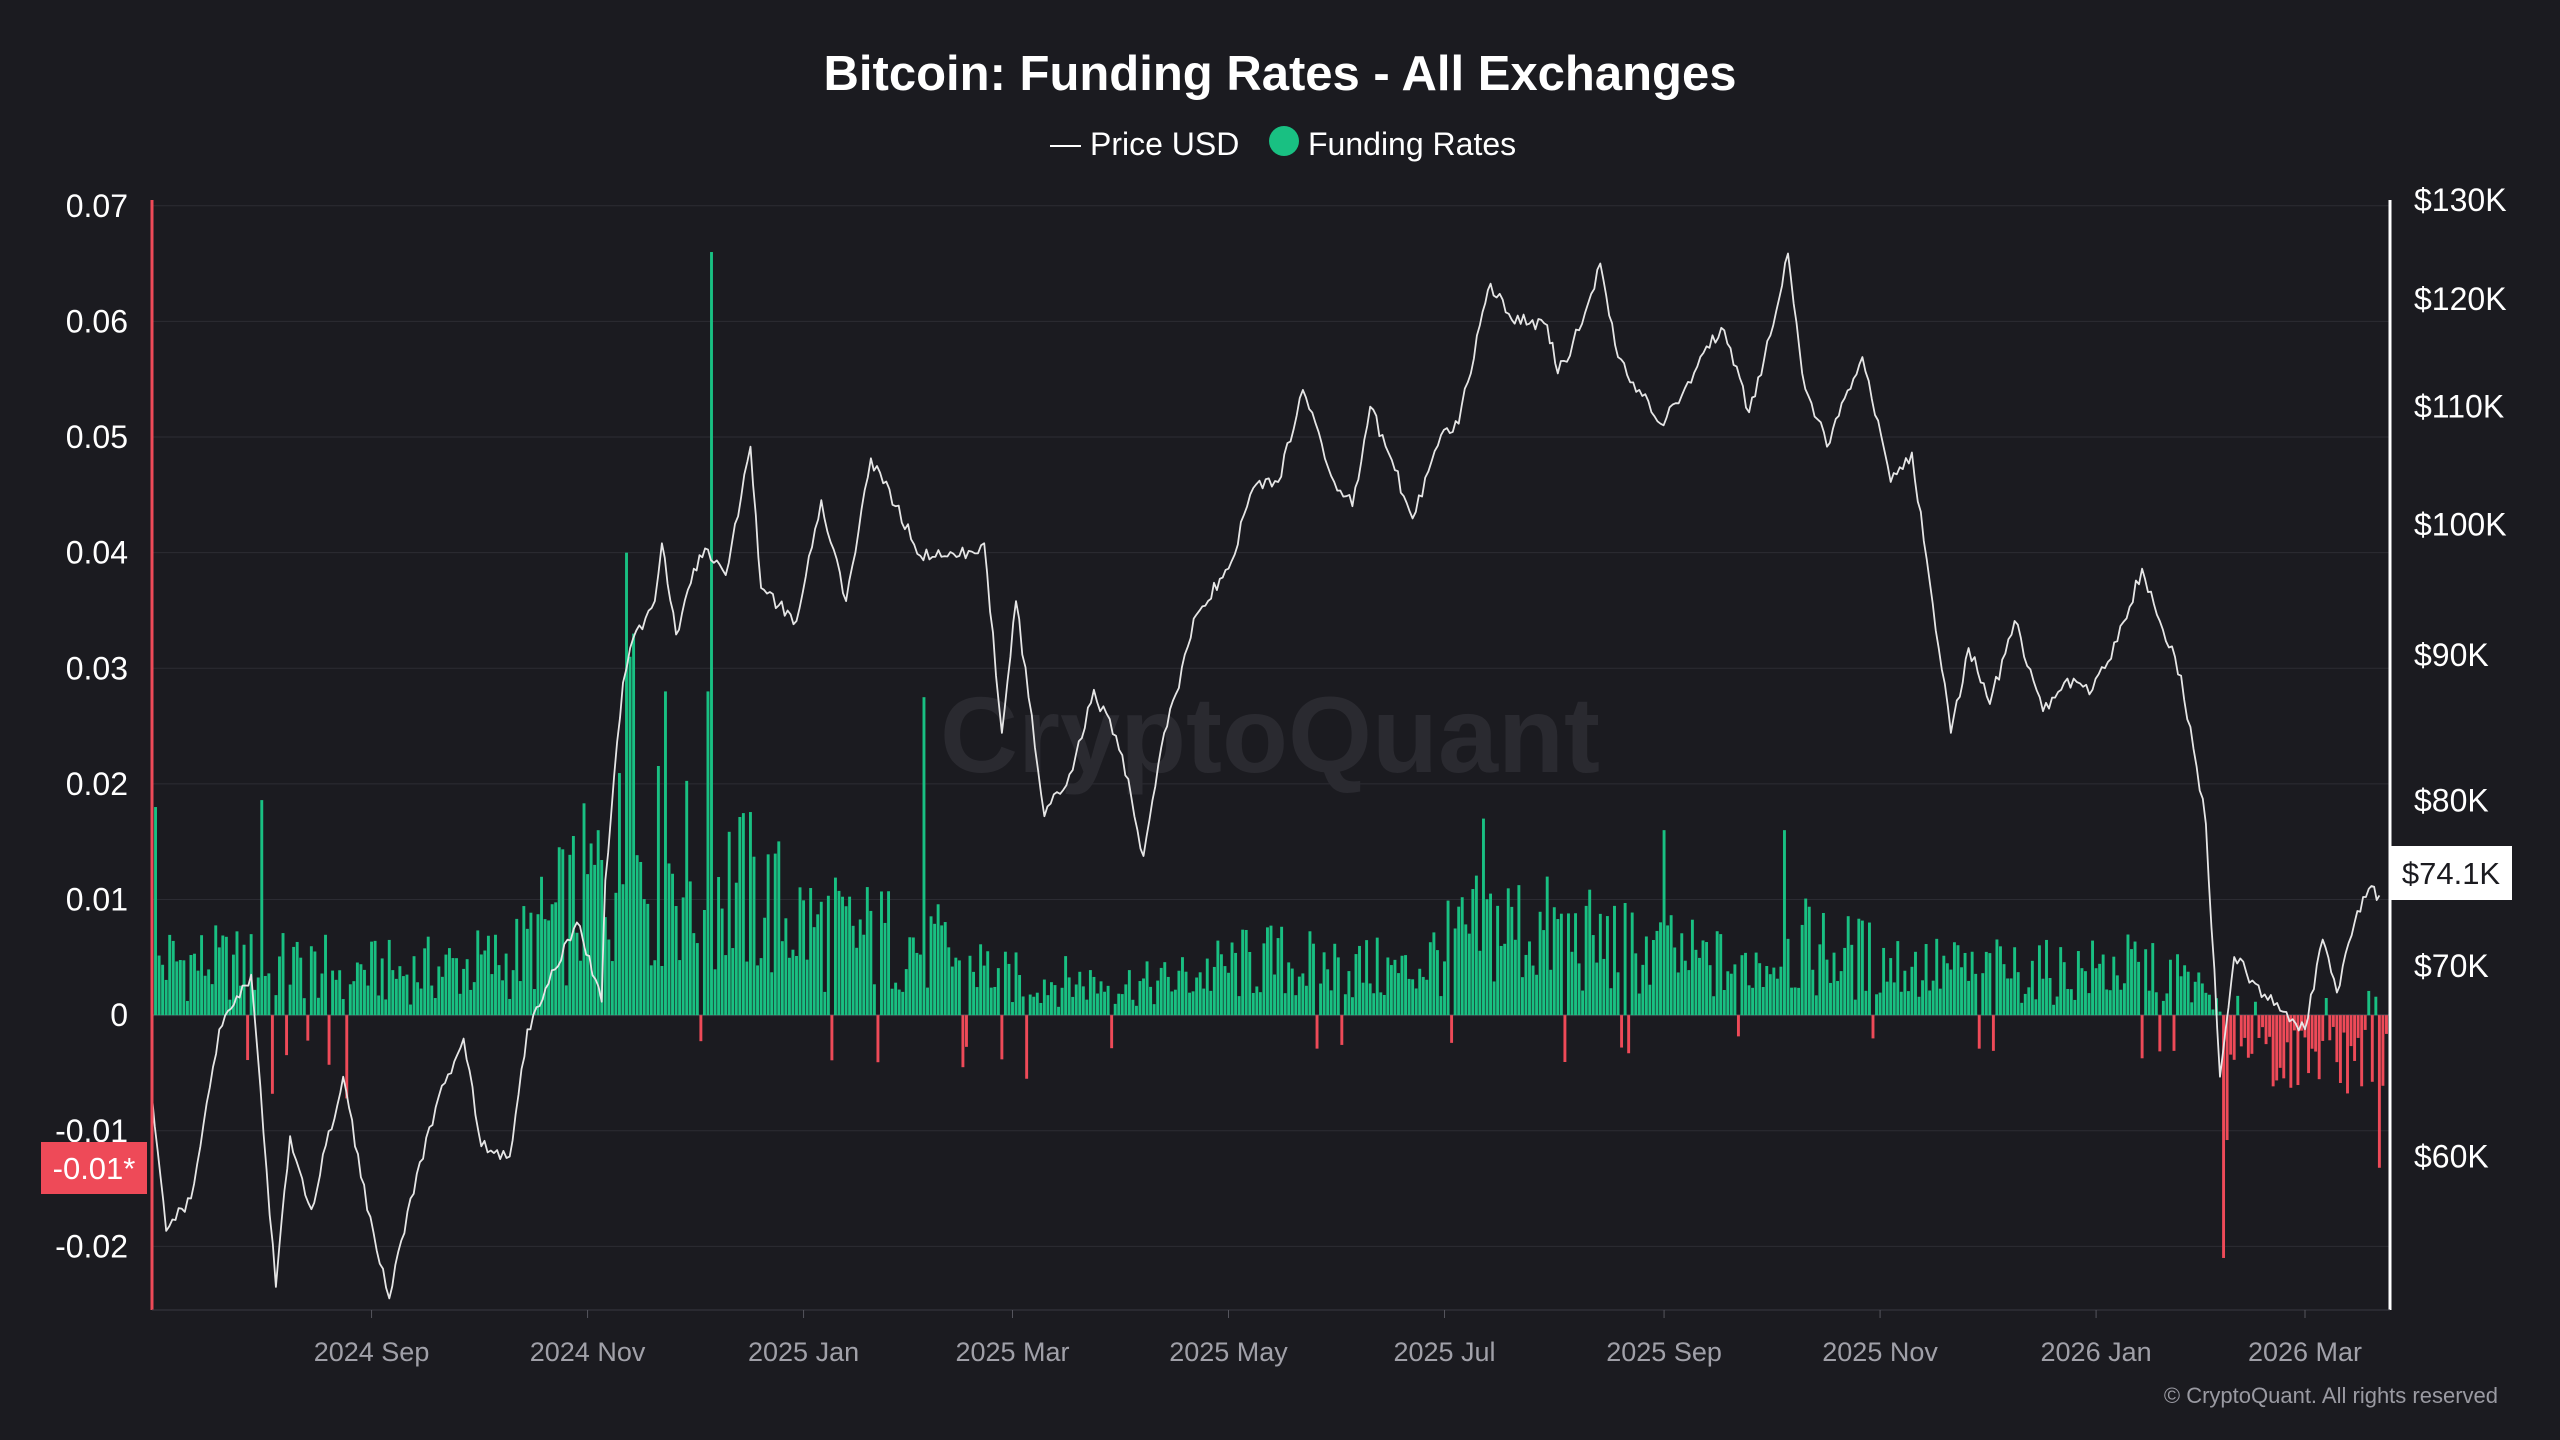 The height and width of the screenshot is (1440, 2560). I want to click on legend-dot-marker, so click(1284, 141).